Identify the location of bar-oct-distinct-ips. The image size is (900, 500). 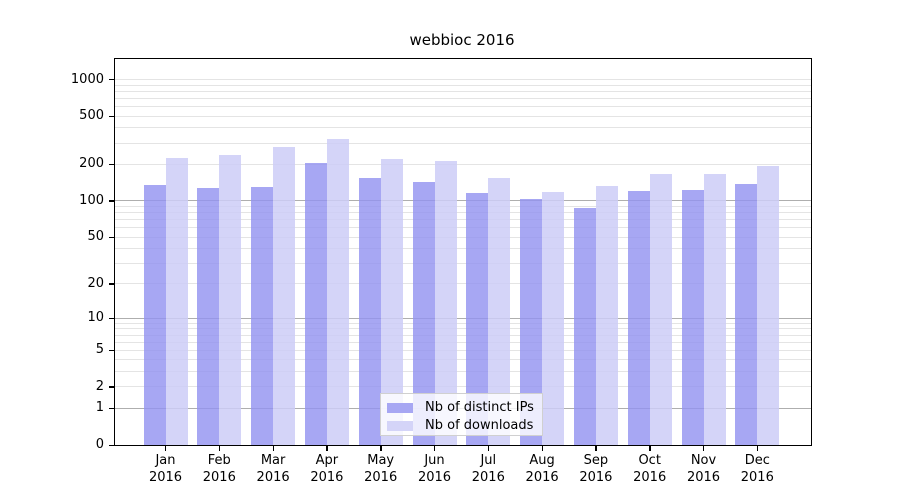
(638, 317).